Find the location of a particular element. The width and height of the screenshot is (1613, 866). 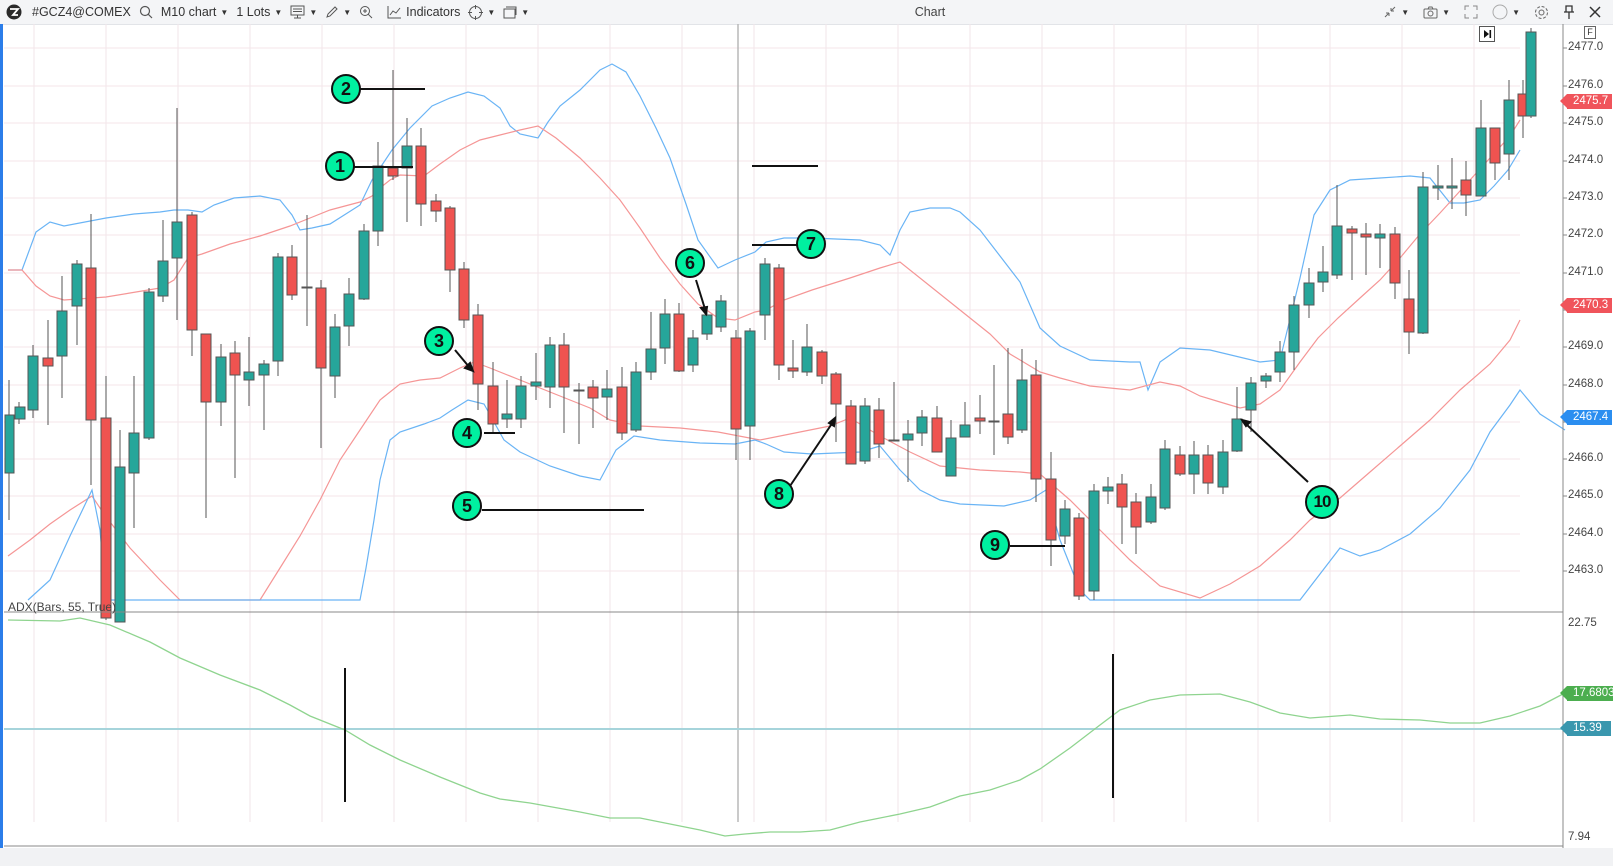

lots-dropdown: 1 Lots ▼ is located at coordinates (259, 12).